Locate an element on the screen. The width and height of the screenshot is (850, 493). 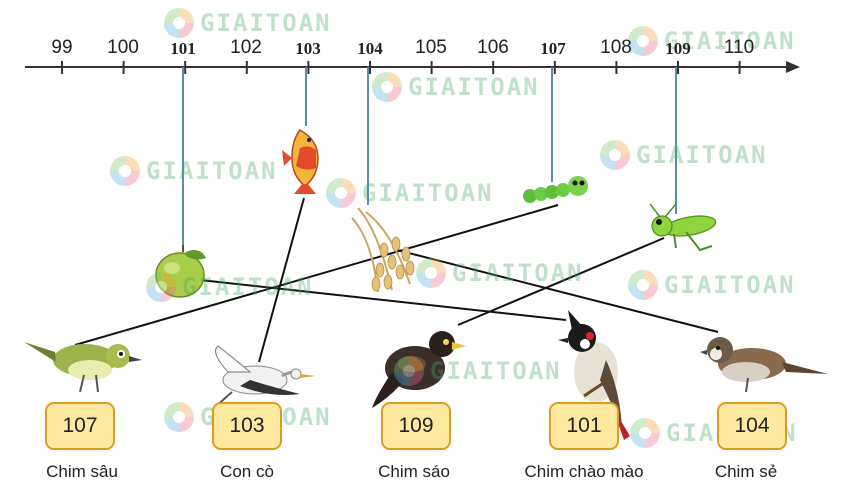
tick-label-109: 109 is located at coordinates (678, 48).